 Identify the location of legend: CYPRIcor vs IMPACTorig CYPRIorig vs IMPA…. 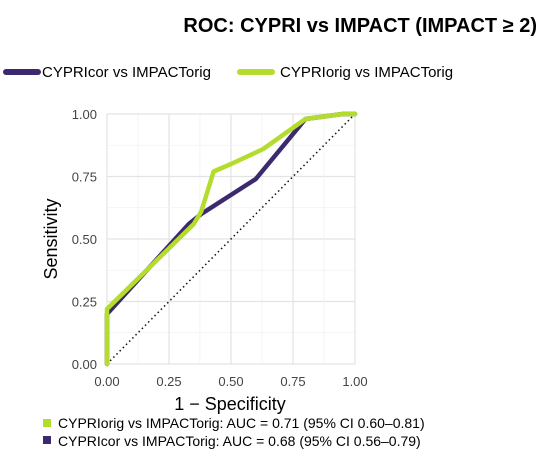
(228, 72).